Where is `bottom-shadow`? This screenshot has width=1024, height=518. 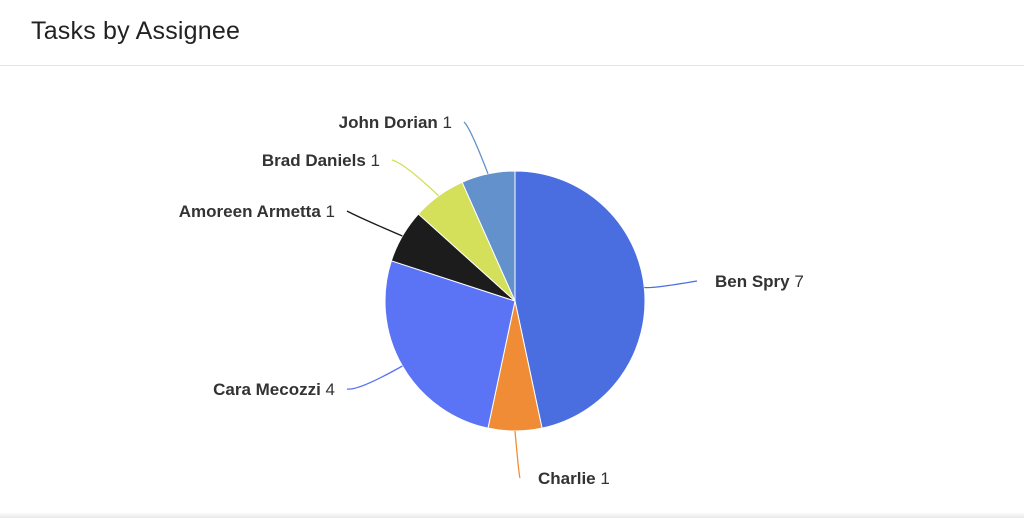 bottom-shadow is located at coordinates (512, 515).